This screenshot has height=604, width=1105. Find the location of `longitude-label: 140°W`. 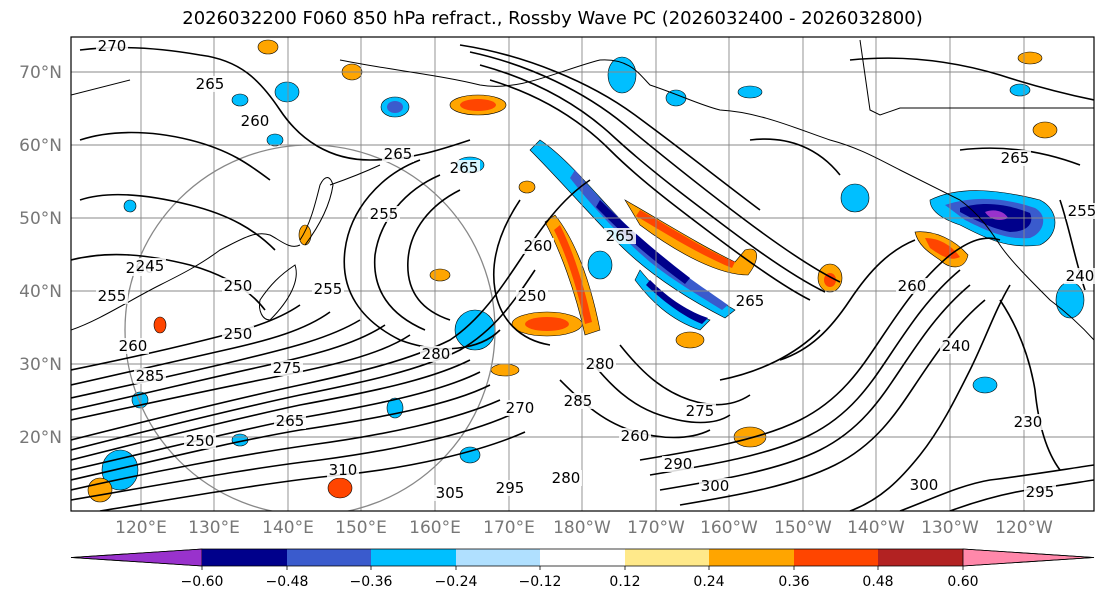

longitude-label: 140°W is located at coordinates (876, 528).